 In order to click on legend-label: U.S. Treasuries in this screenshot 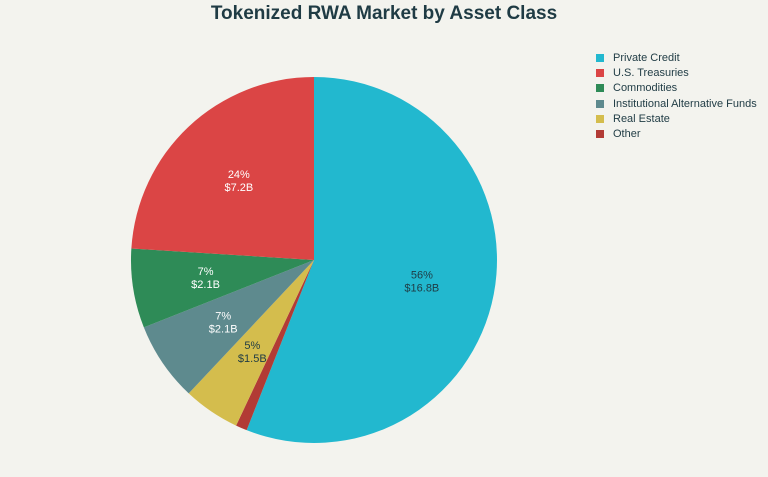, I will do `click(651, 72)`.